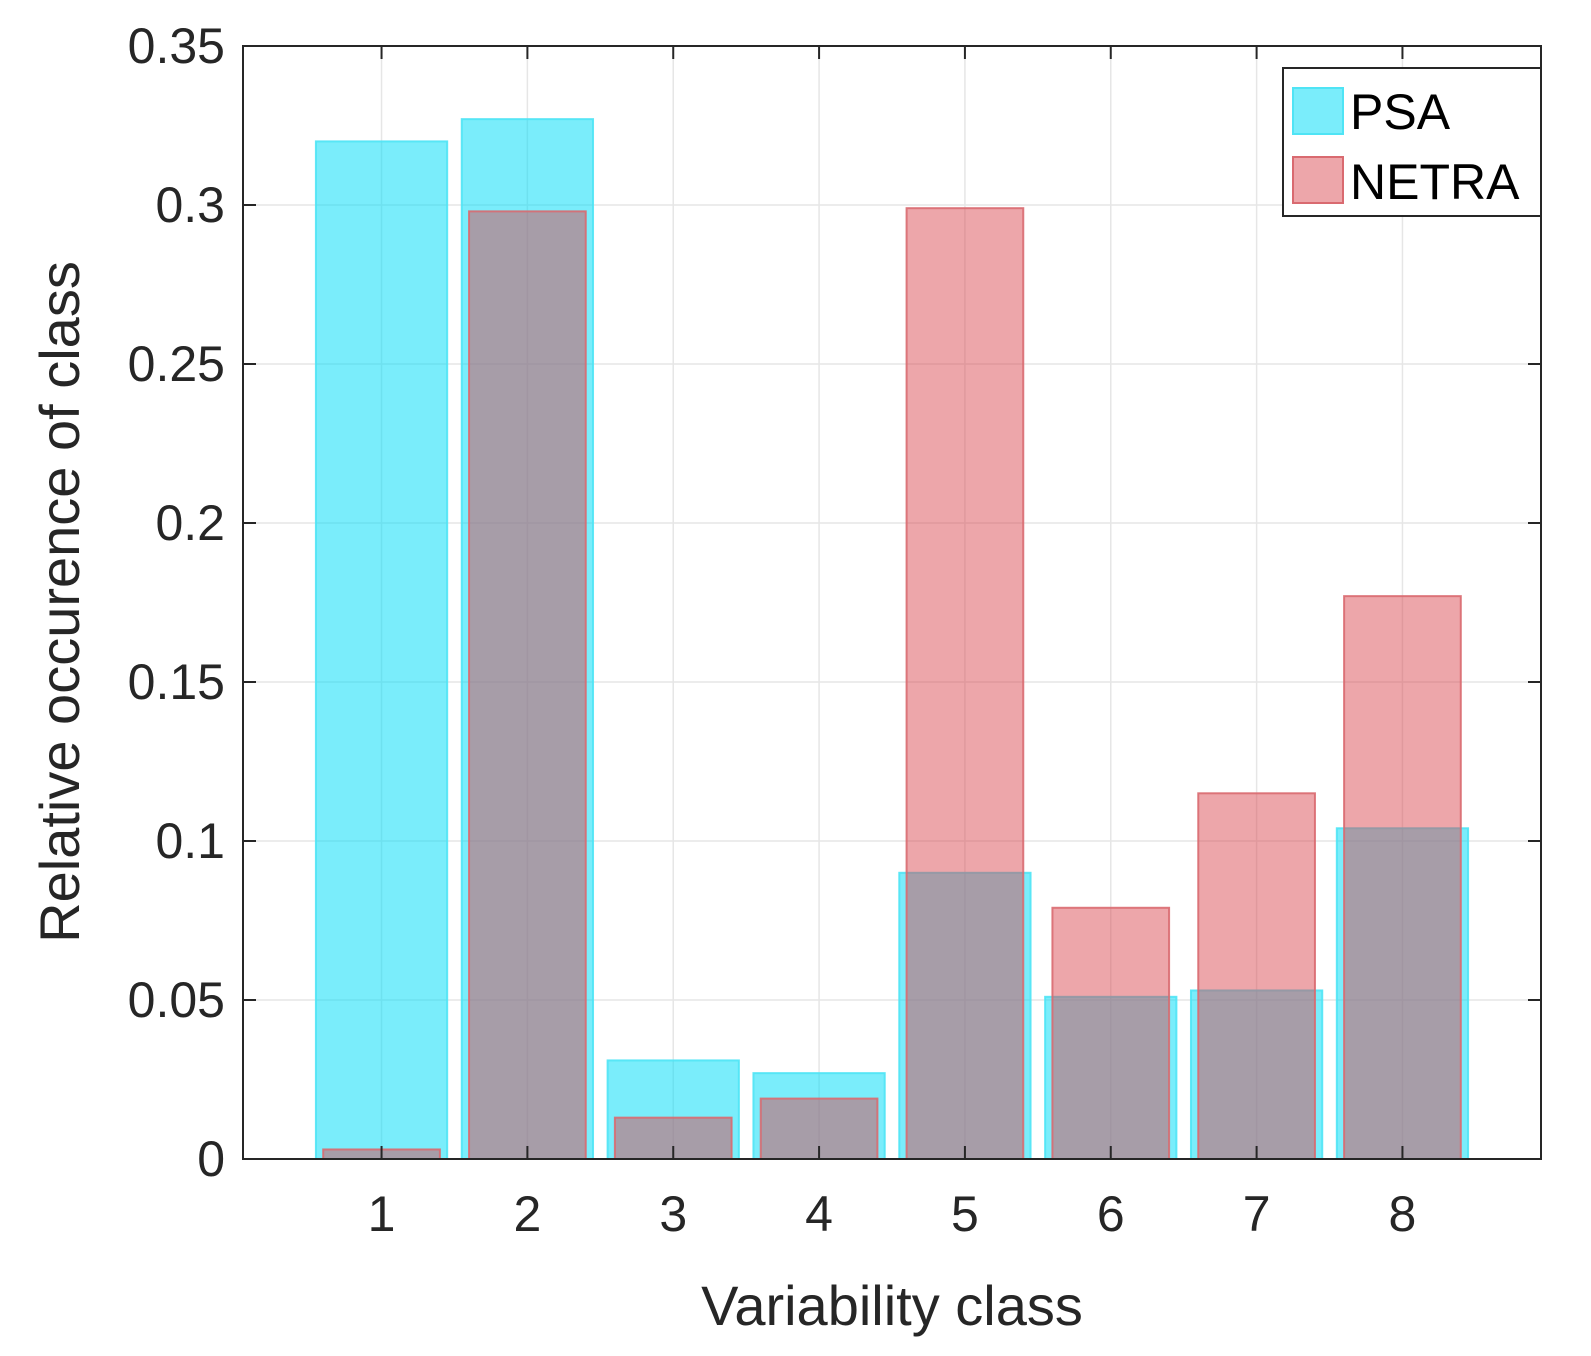  I want to click on y-tick-label: 0.3, so click(190, 205).